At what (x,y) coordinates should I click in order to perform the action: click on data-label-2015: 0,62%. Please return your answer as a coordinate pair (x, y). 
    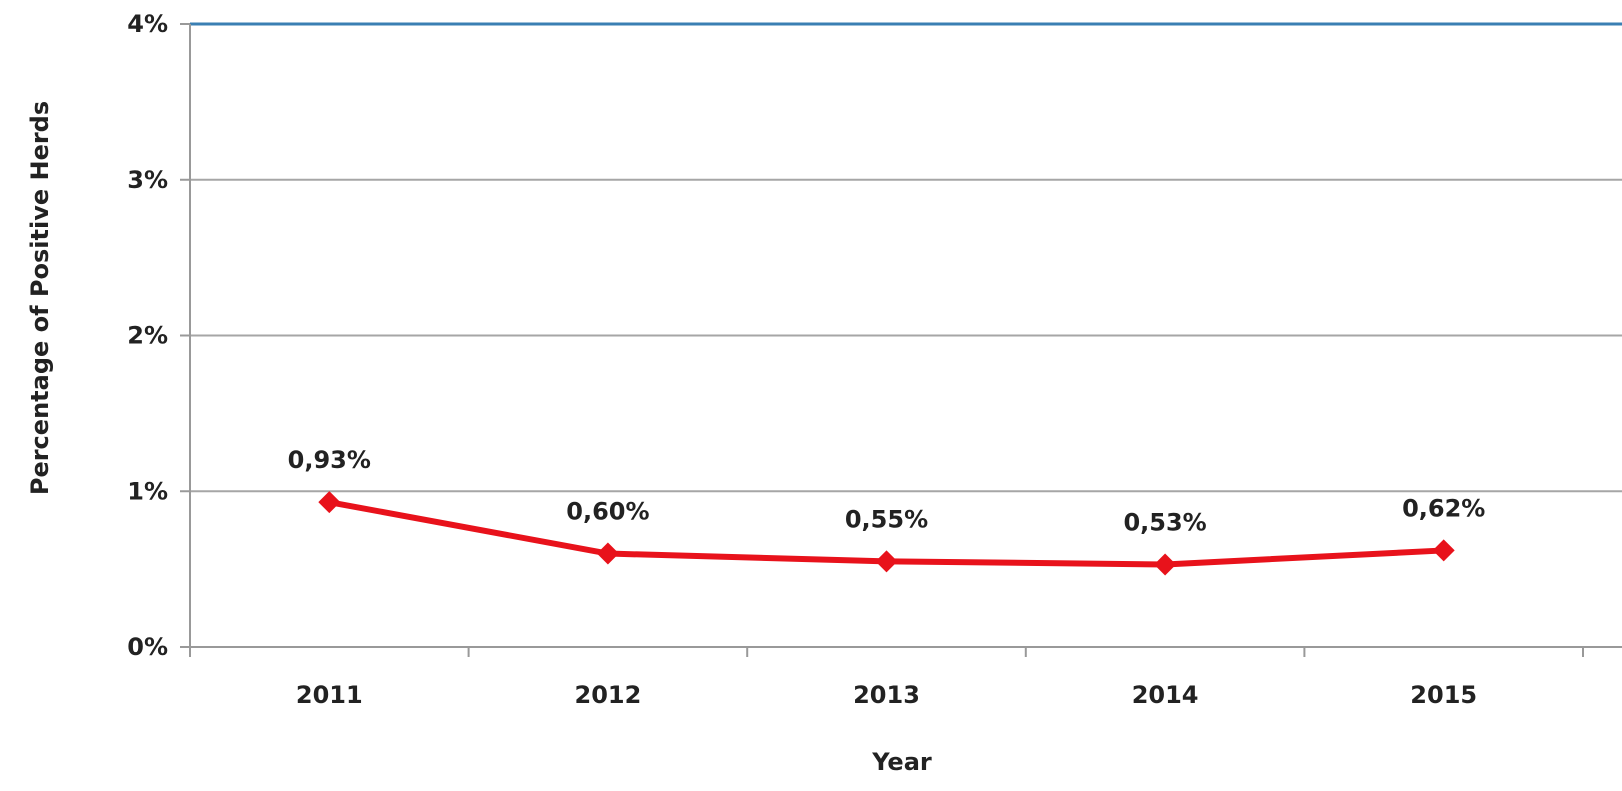
    Looking at the image, I should click on (1443, 508).